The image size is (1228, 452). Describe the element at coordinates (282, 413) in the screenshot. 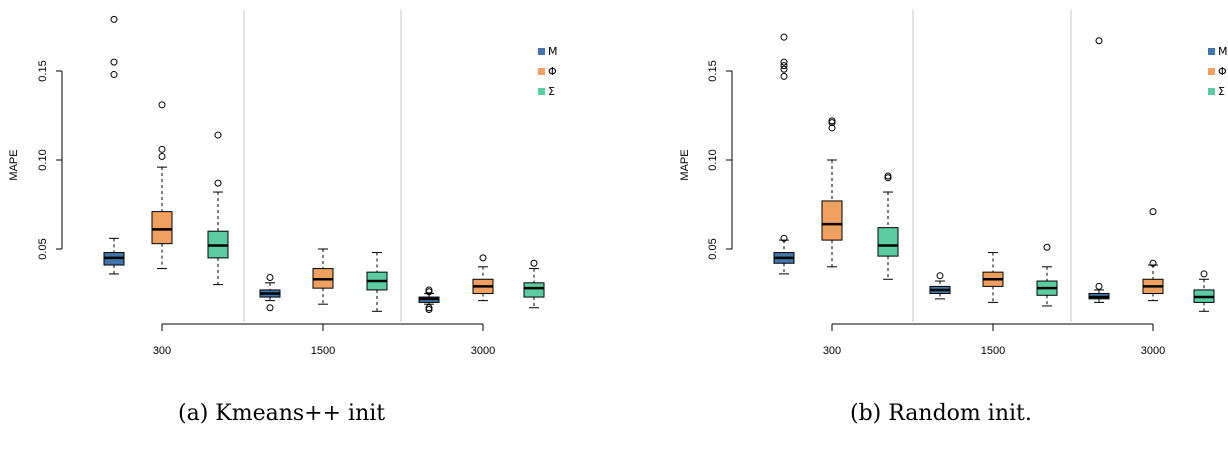

I see `caption-kmeans-init: (a) Kmeans++ init` at that location.